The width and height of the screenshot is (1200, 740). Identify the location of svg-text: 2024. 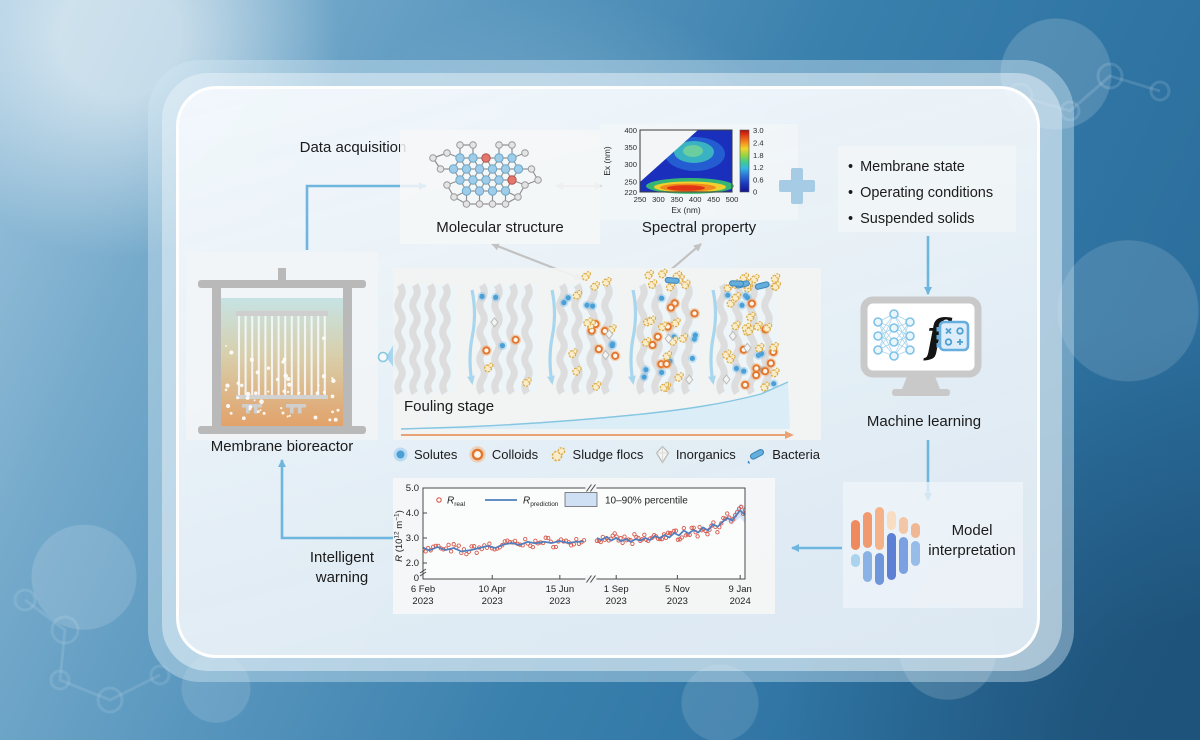
(740, 601).